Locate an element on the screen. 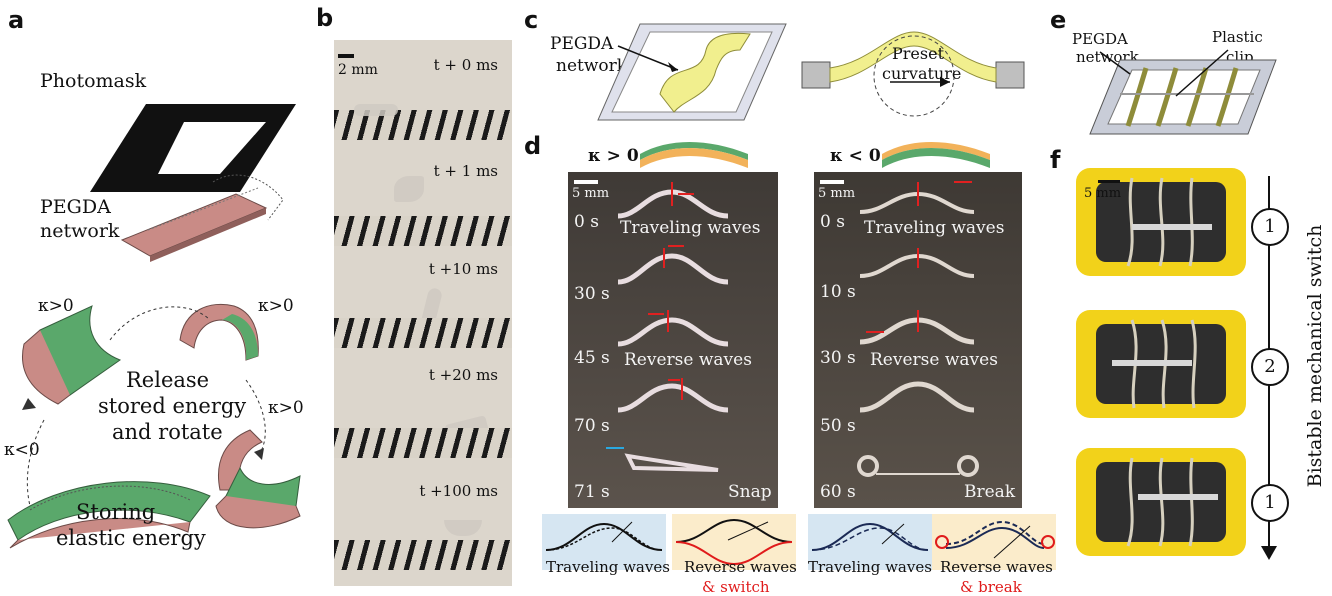 The image size is (1332, 596). photomask-drawing is located at coordinates (193, 148).